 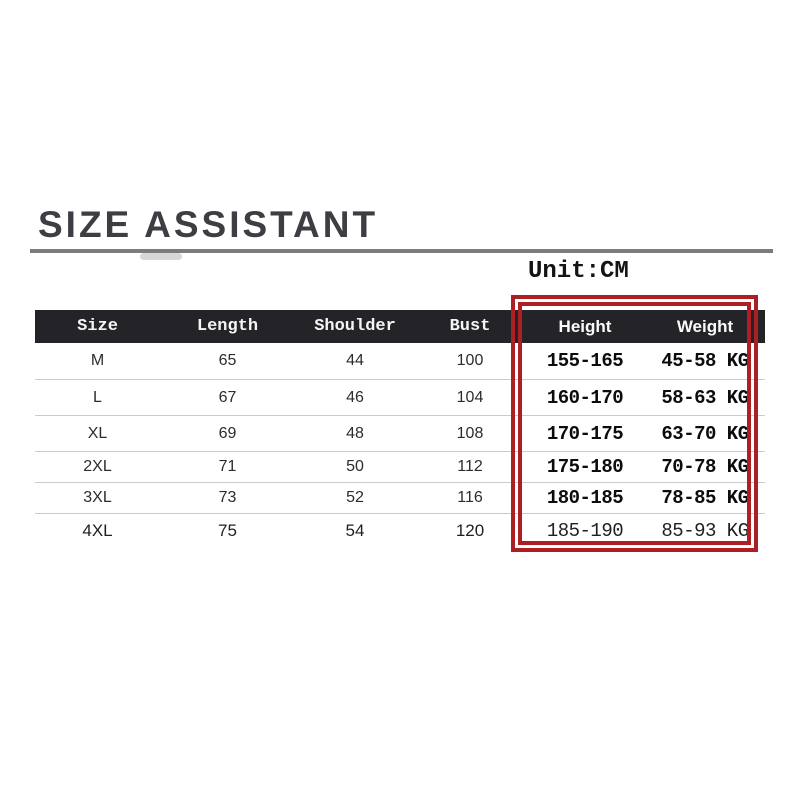 I want to click on table-cell-size: 2XL, so click(x=97, y=466).